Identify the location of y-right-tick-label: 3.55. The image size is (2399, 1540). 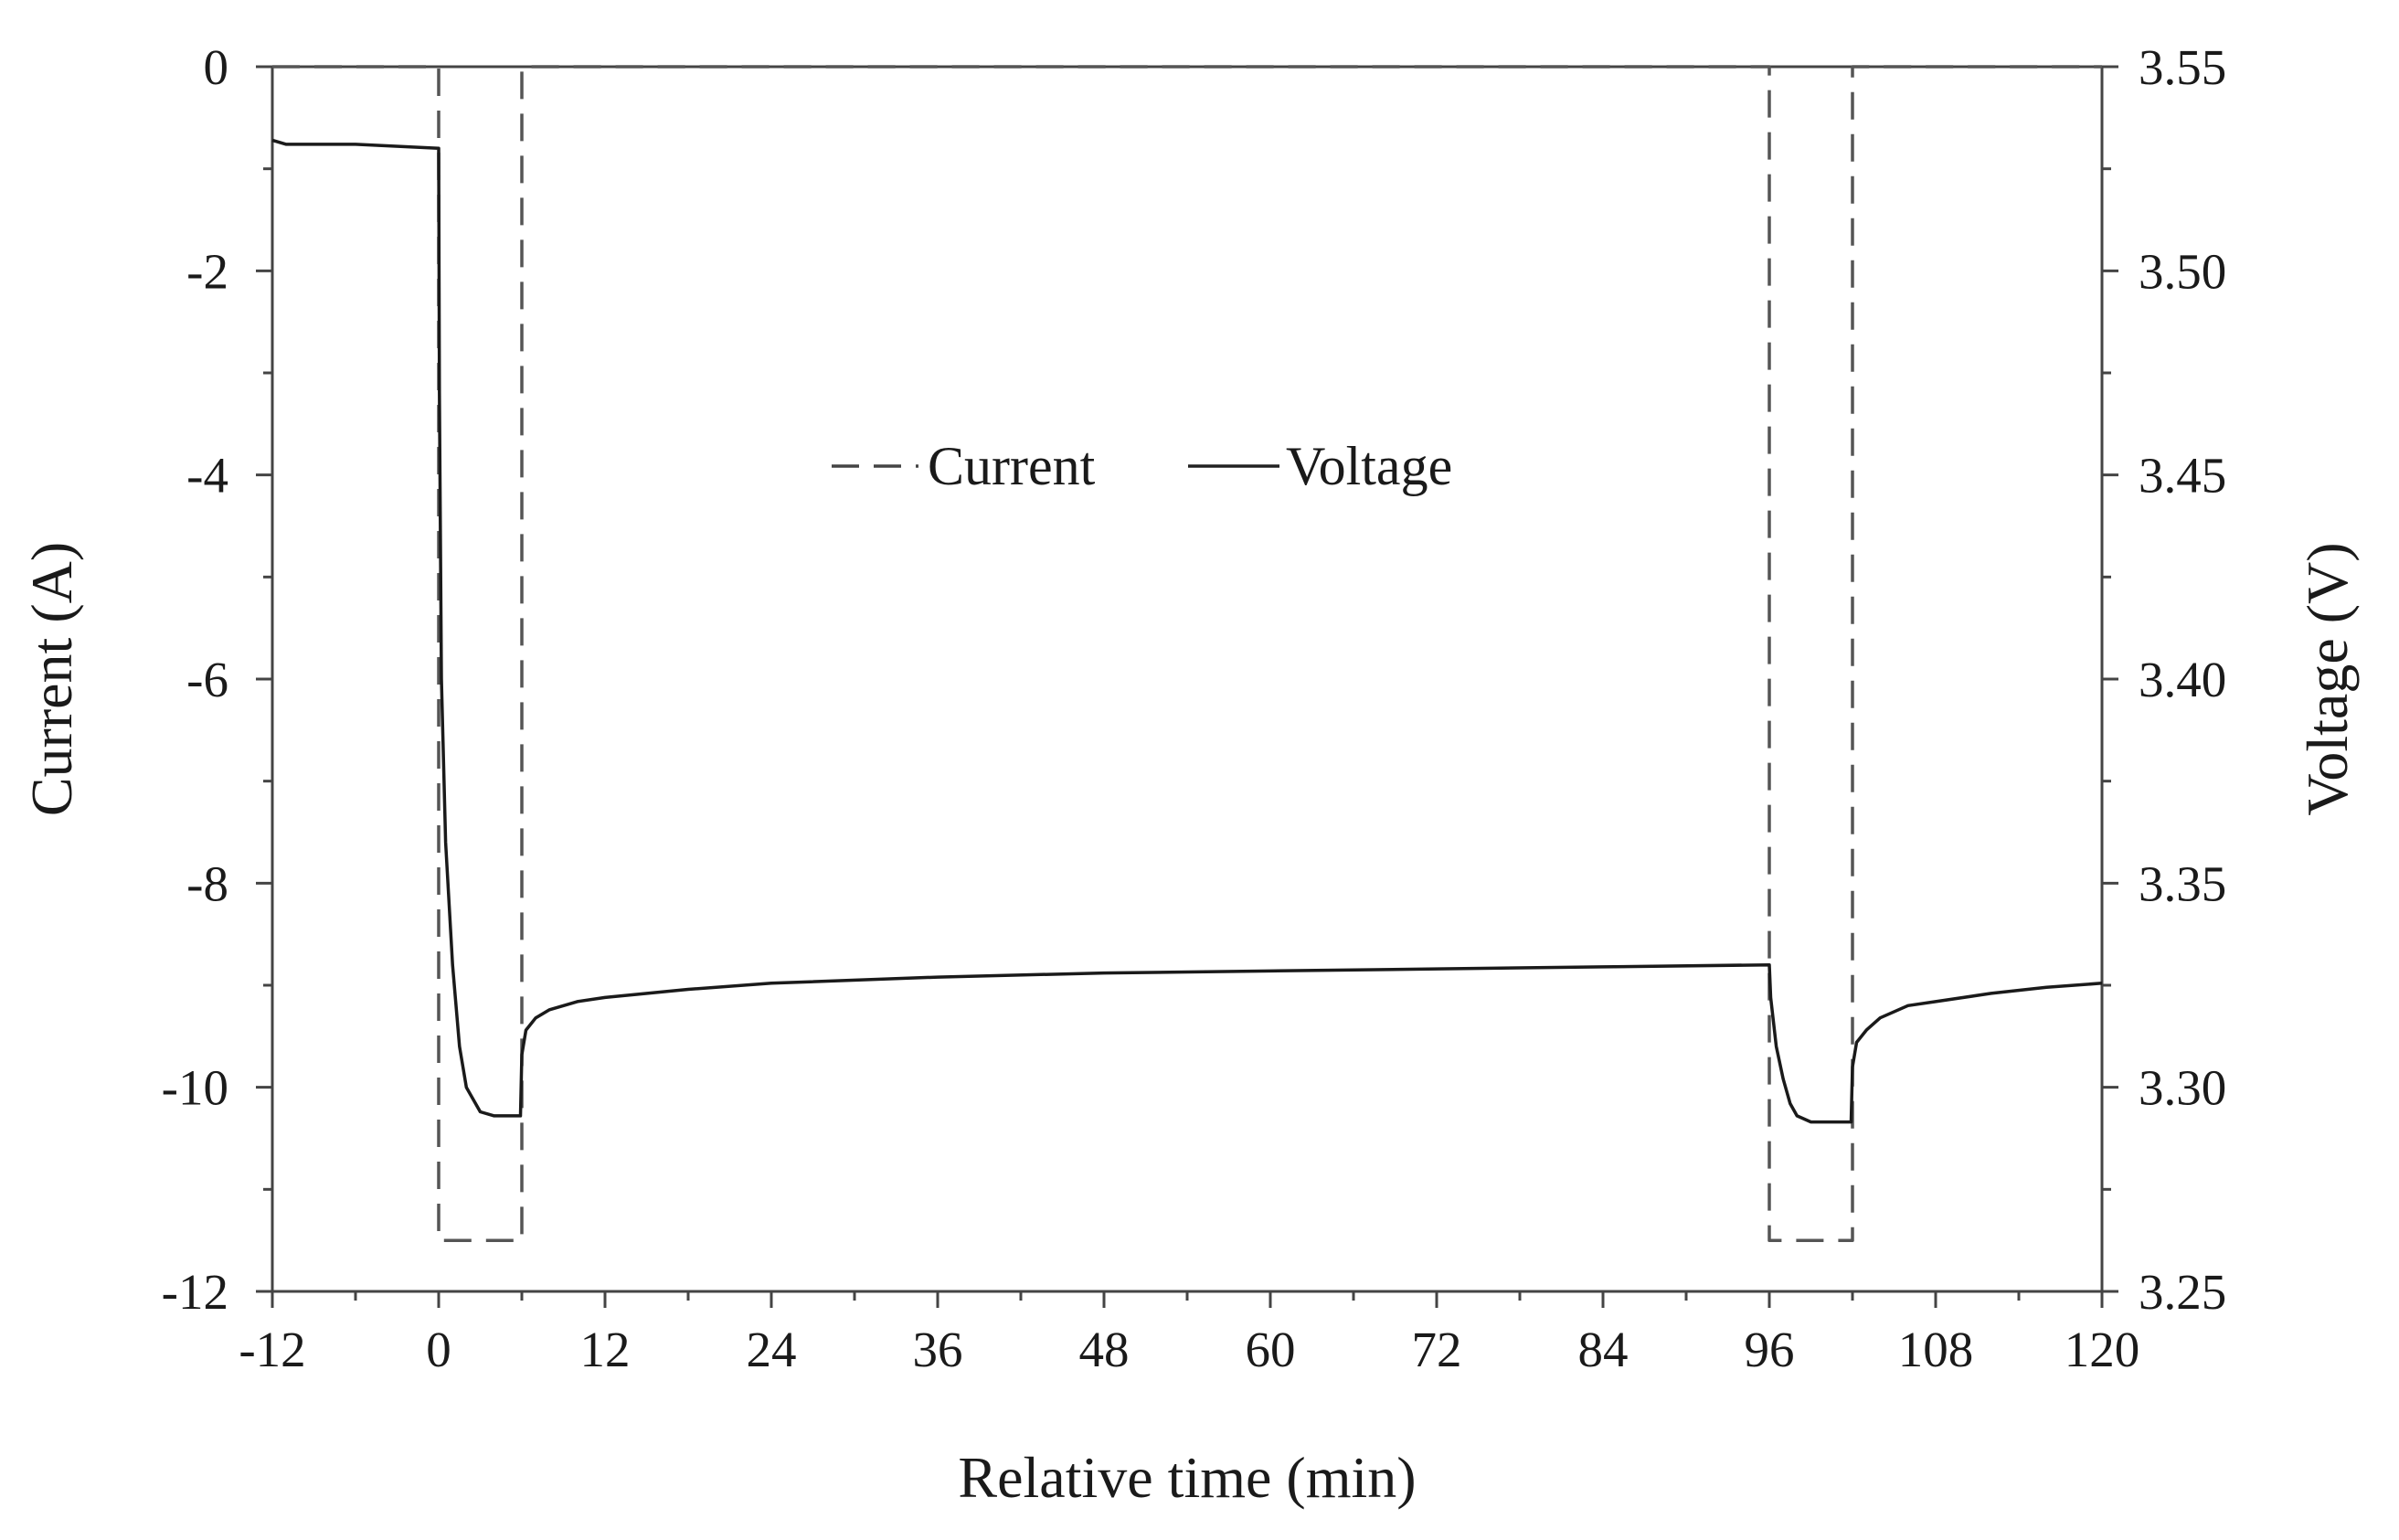
(2182, 67).